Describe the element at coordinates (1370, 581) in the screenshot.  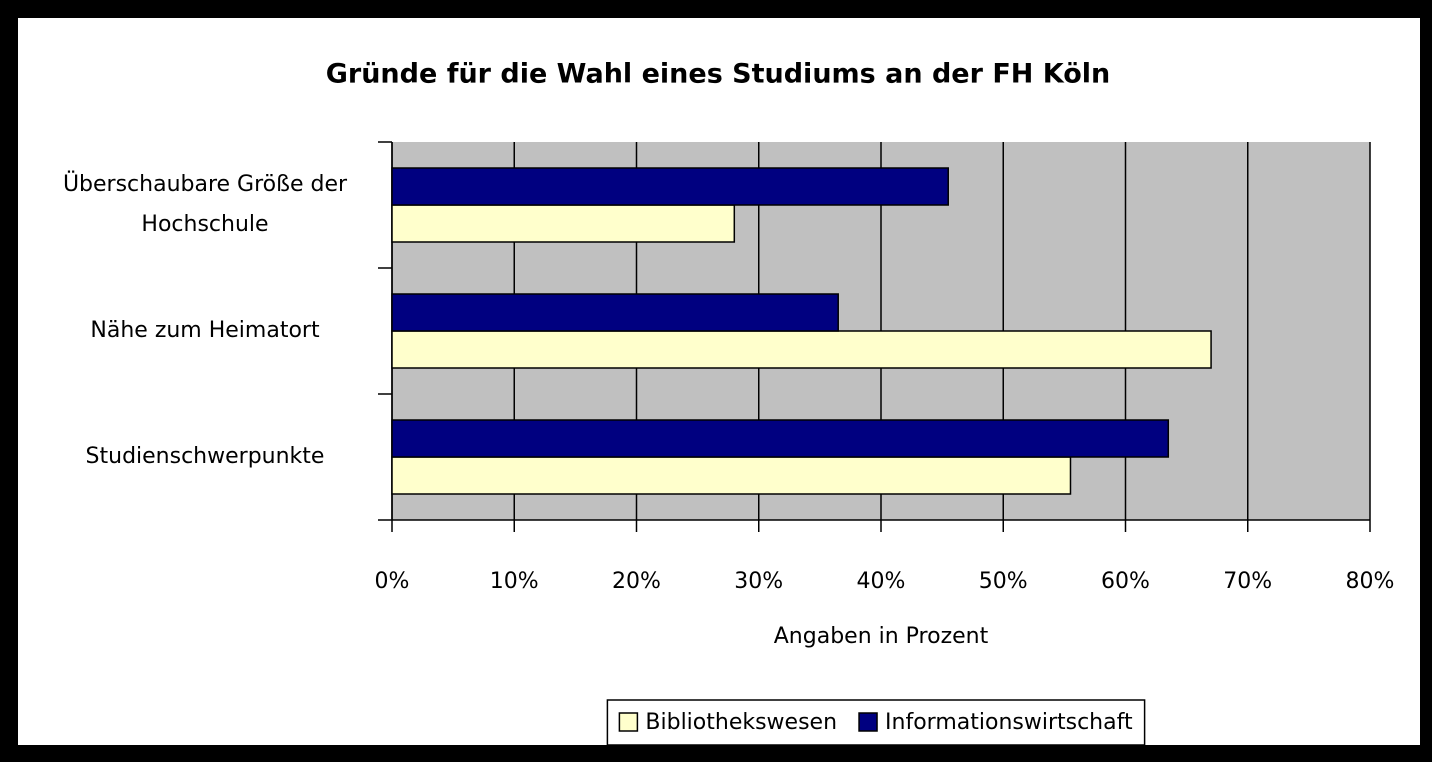
I see `x-tick-label: 80%` at that location.